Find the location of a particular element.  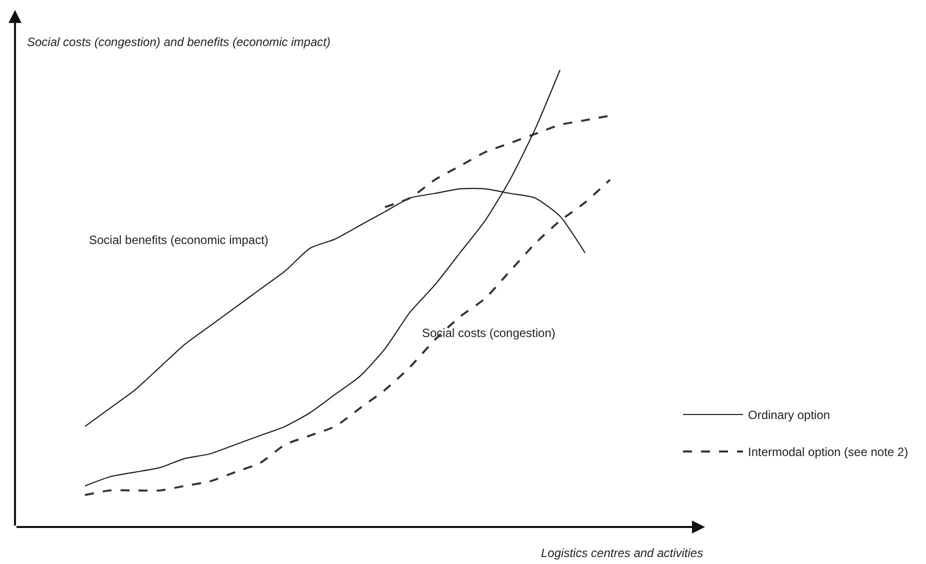

x-axis-title: Logistics centres and activities is located at coordinates (622, 553).